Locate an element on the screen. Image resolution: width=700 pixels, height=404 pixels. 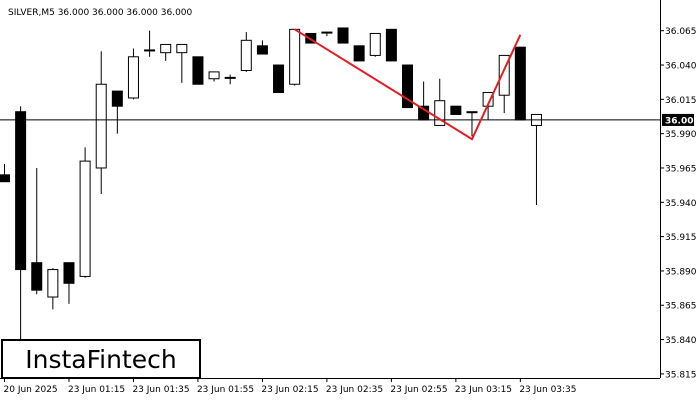
current-price-tag: 36.000 is located at coordinates (681, 119).